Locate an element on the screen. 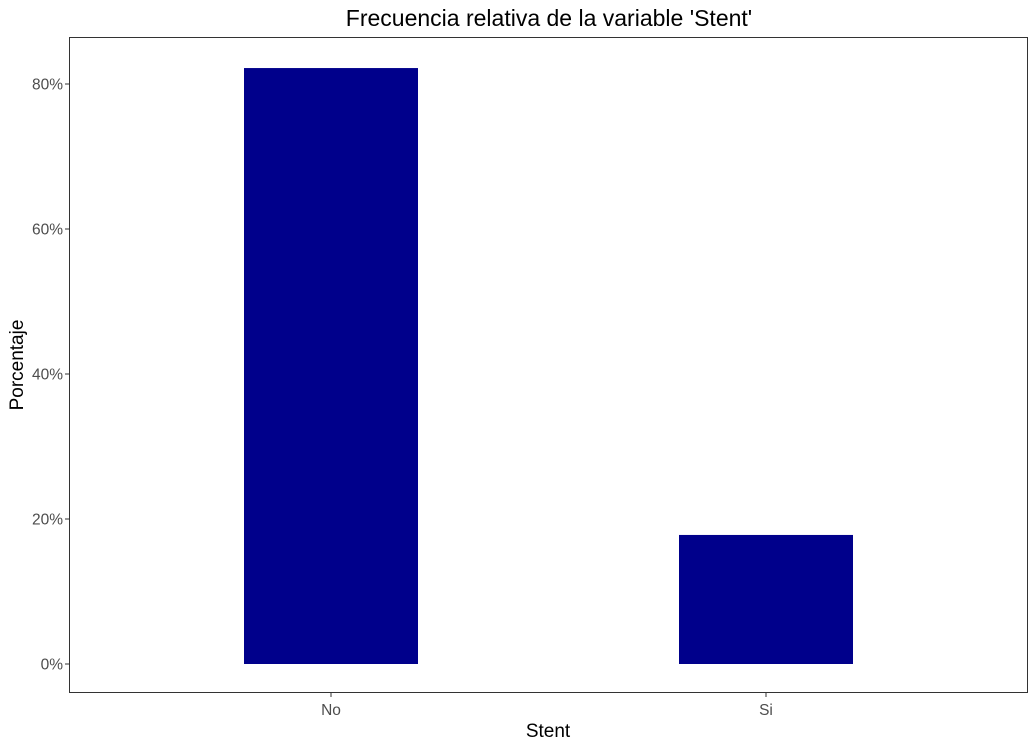 This screenshot has width=1035, height=748. bar-no is located at coordinates (331, 366).